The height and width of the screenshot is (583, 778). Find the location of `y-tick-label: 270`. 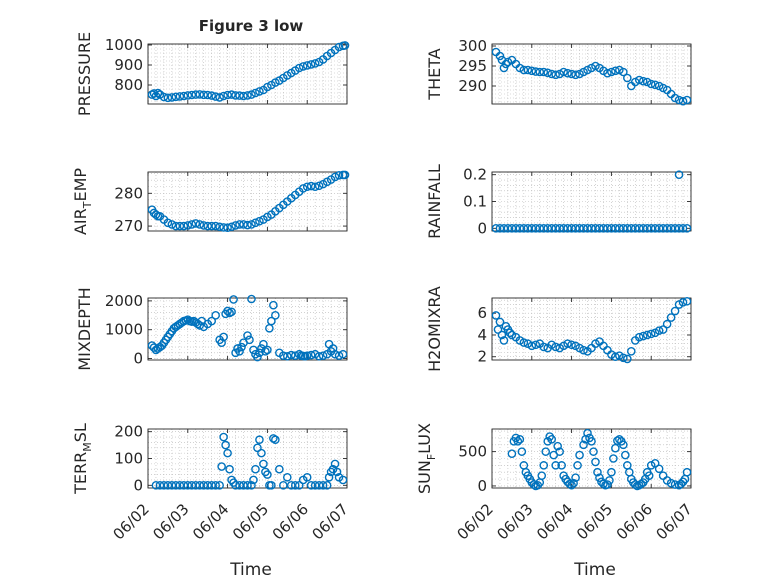

y-tick-label: 270 is located at coordinates (128, 226).